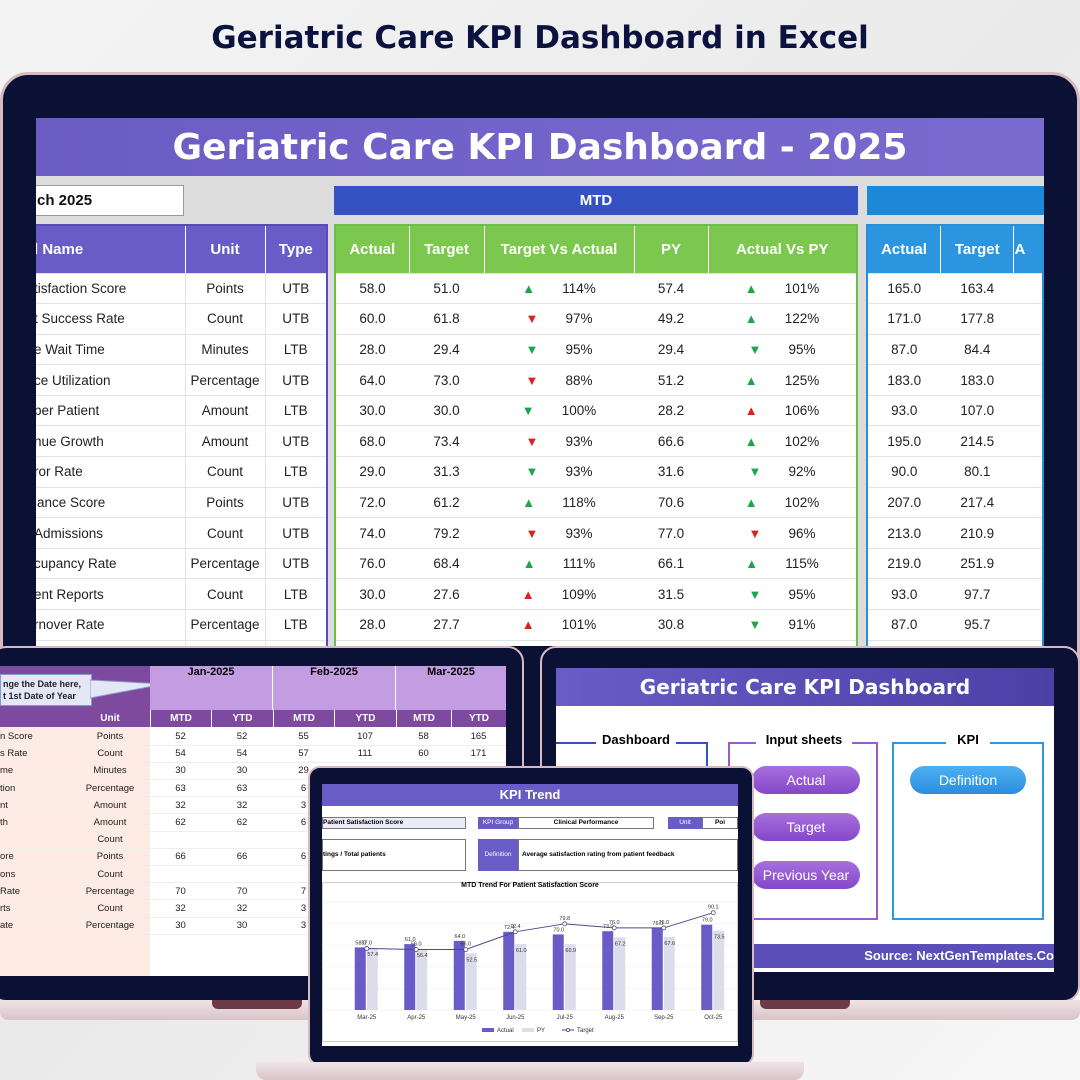 The image size is (1080, 1080). I want to click on kpi-name: ent Reports, so click(111, 594).